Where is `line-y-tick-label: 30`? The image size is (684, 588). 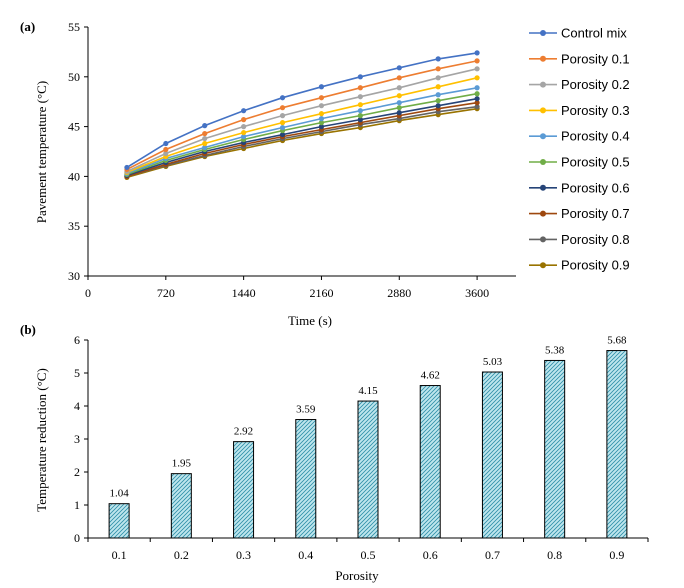 line-y-tick-label: 30 is located at coordinates (74, 276).